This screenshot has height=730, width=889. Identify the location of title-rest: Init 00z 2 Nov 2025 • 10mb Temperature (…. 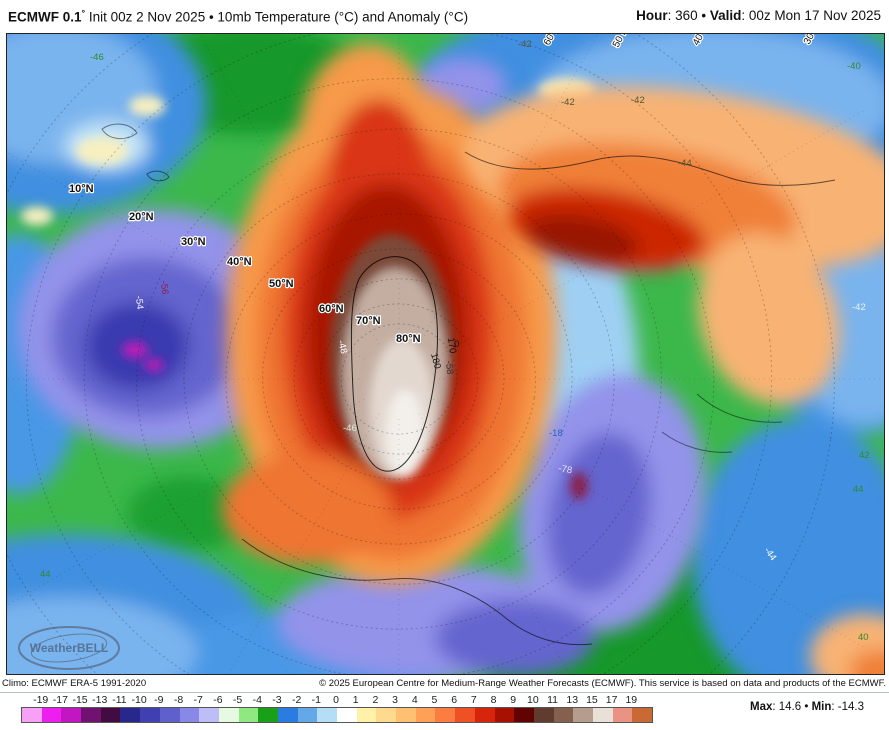
(277, 17).